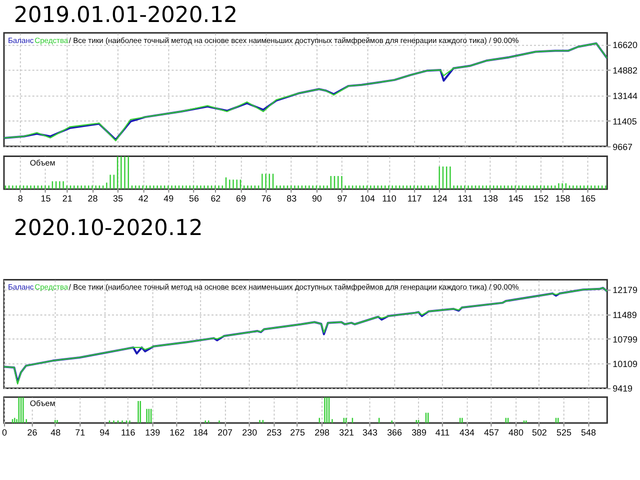  Describe the element at coordinates (32, 432) in the screenshot. I see `x-tick-label: 26` at that location.